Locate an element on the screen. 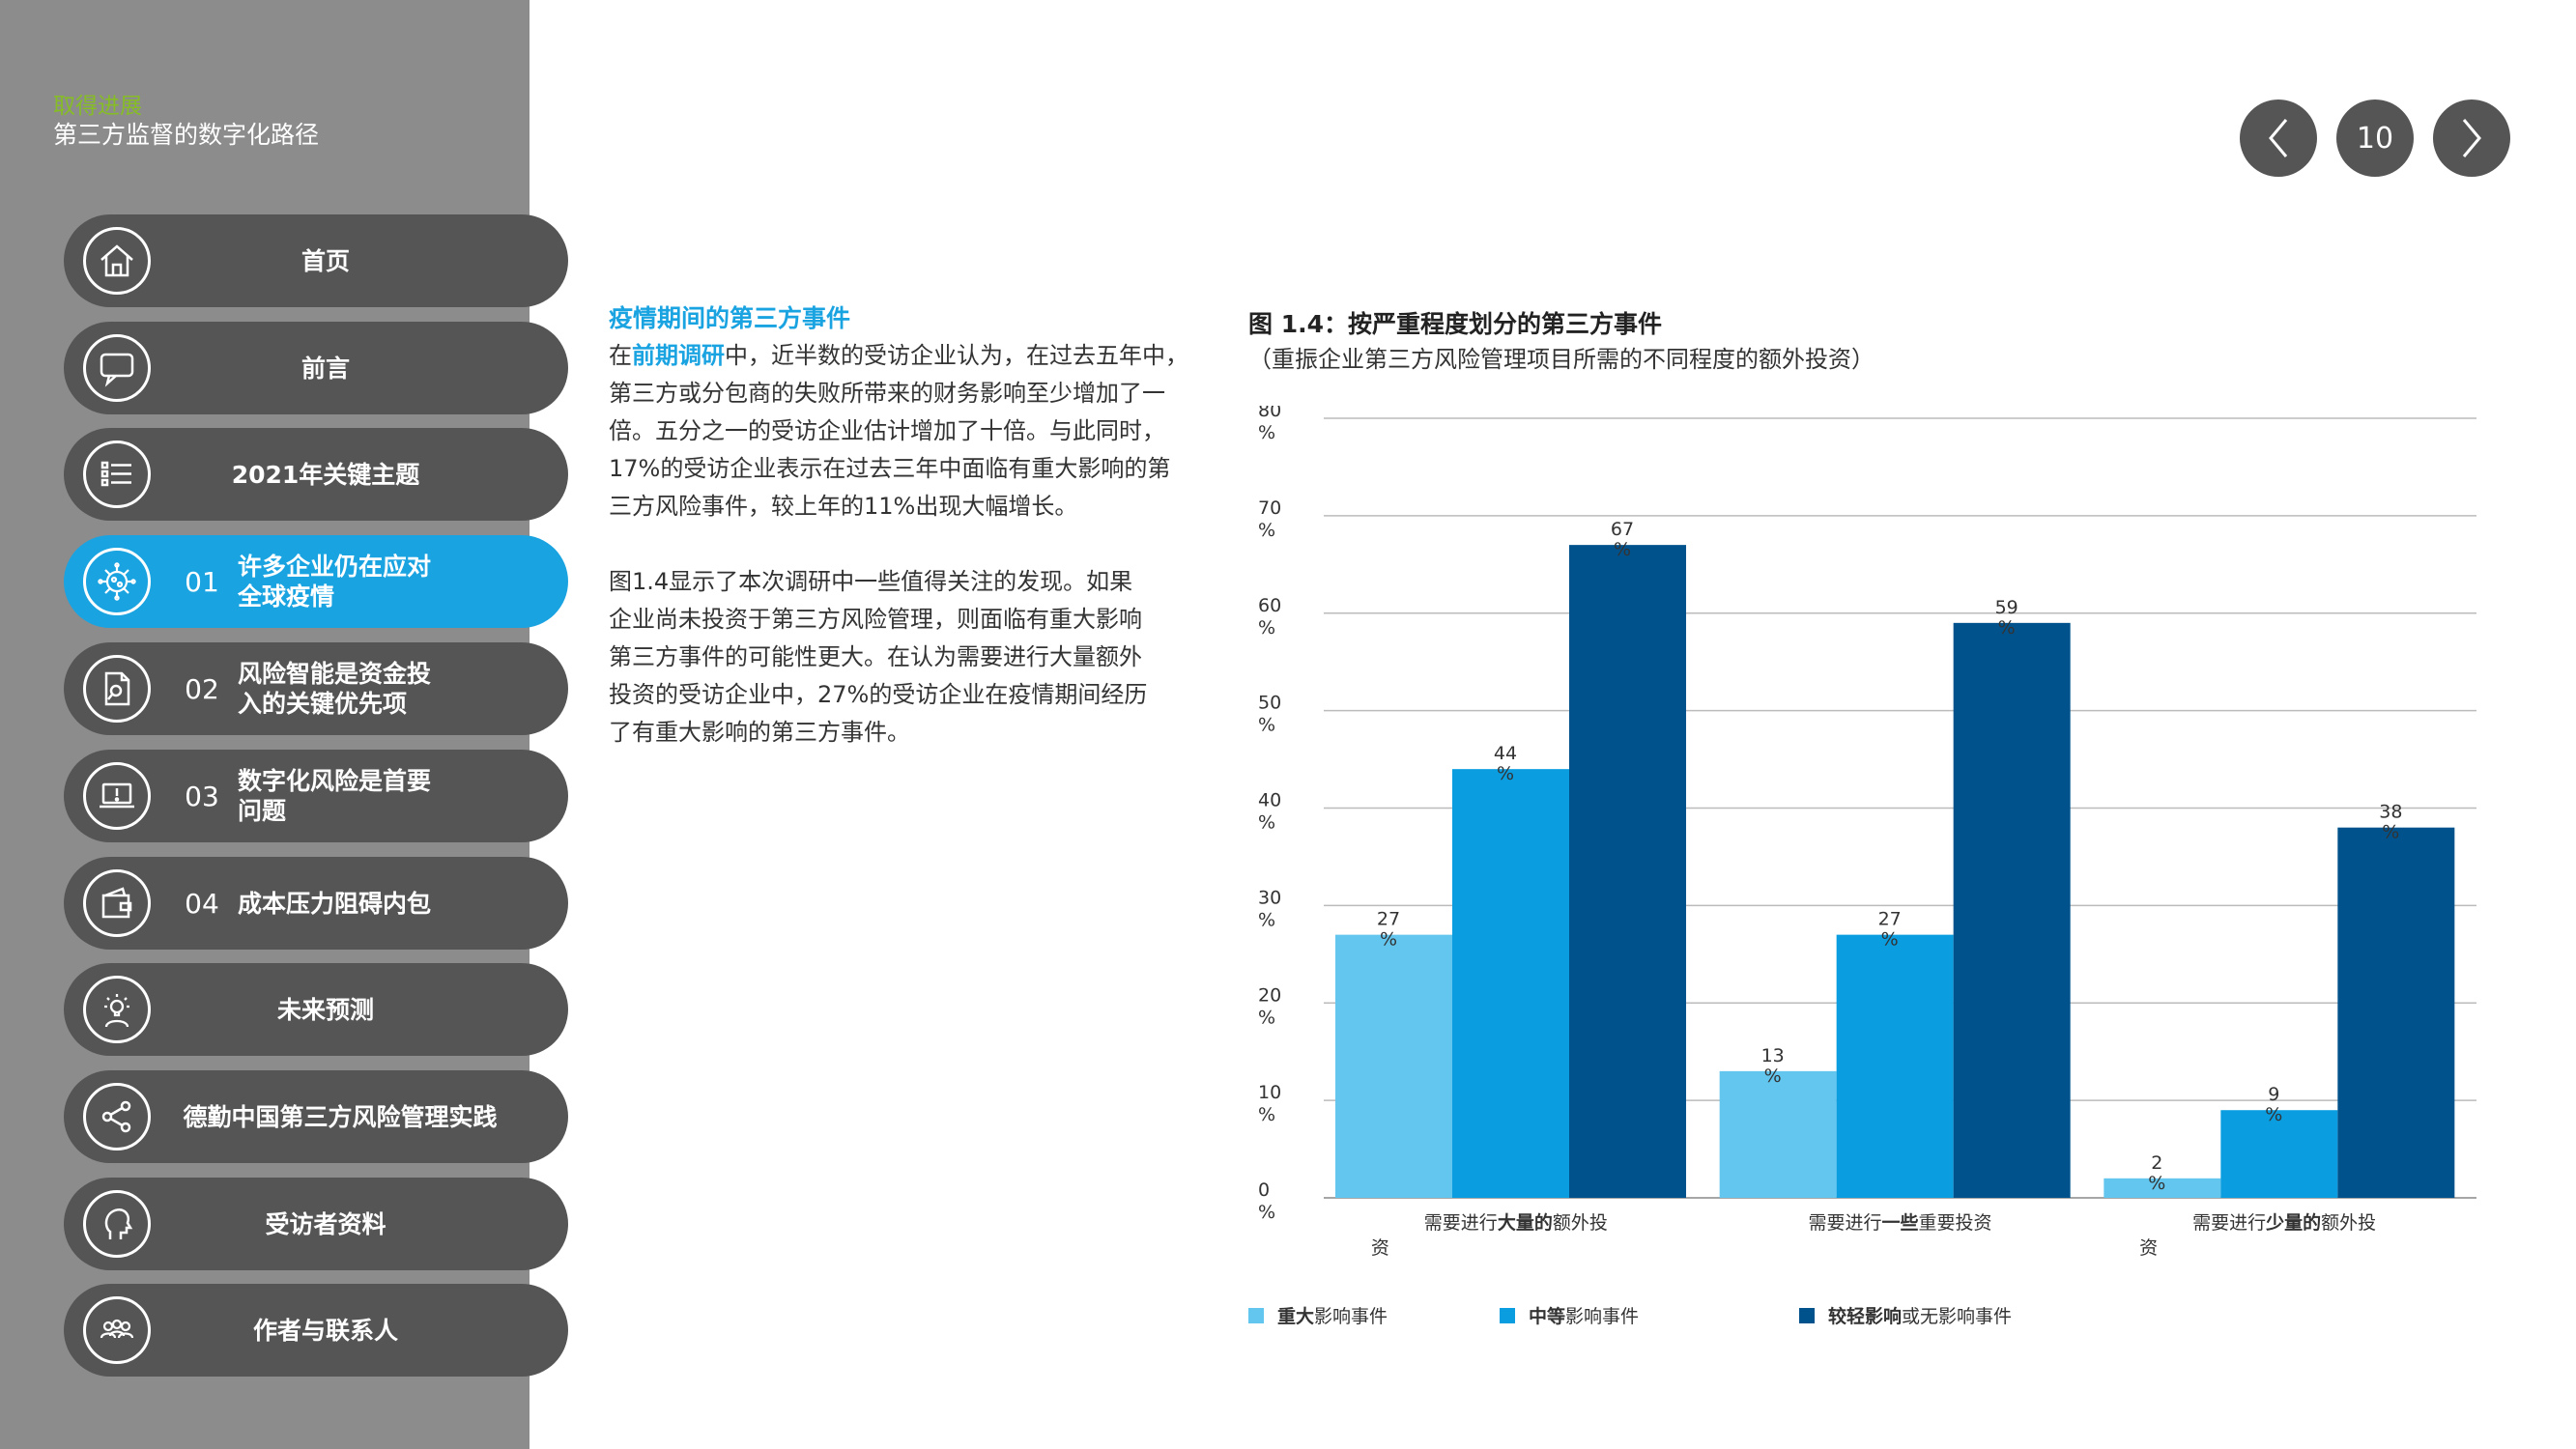 The height and width of the screenshot is (1449, 2576). next-page-button is located at coordinates (2472, 138).